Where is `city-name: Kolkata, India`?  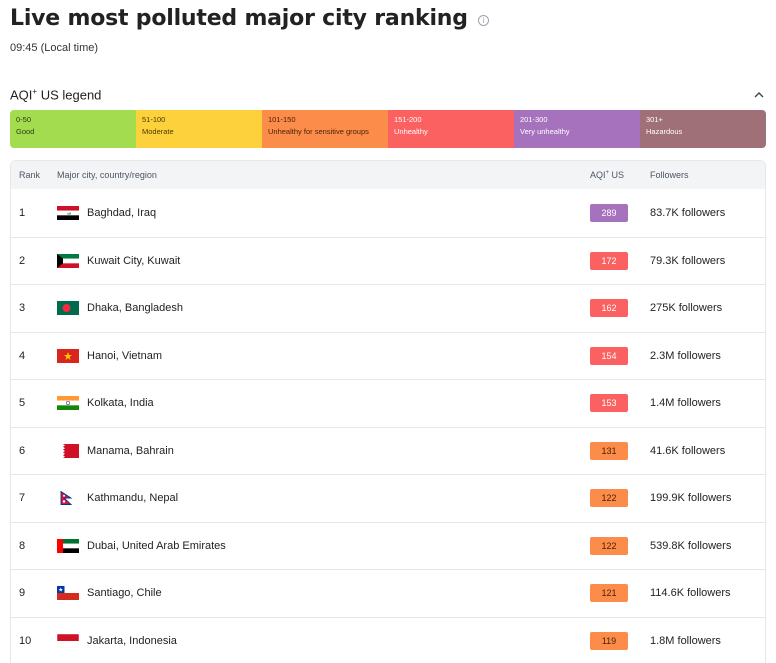 city-name: Kolkata, India is located at coordinates (120, 403).